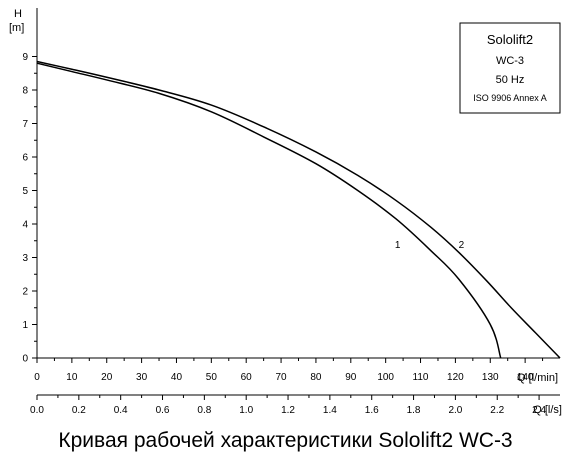 This screenshot has width=571, height=461. I want to click on x2-tick-label: 2.2, so click(497, 410).